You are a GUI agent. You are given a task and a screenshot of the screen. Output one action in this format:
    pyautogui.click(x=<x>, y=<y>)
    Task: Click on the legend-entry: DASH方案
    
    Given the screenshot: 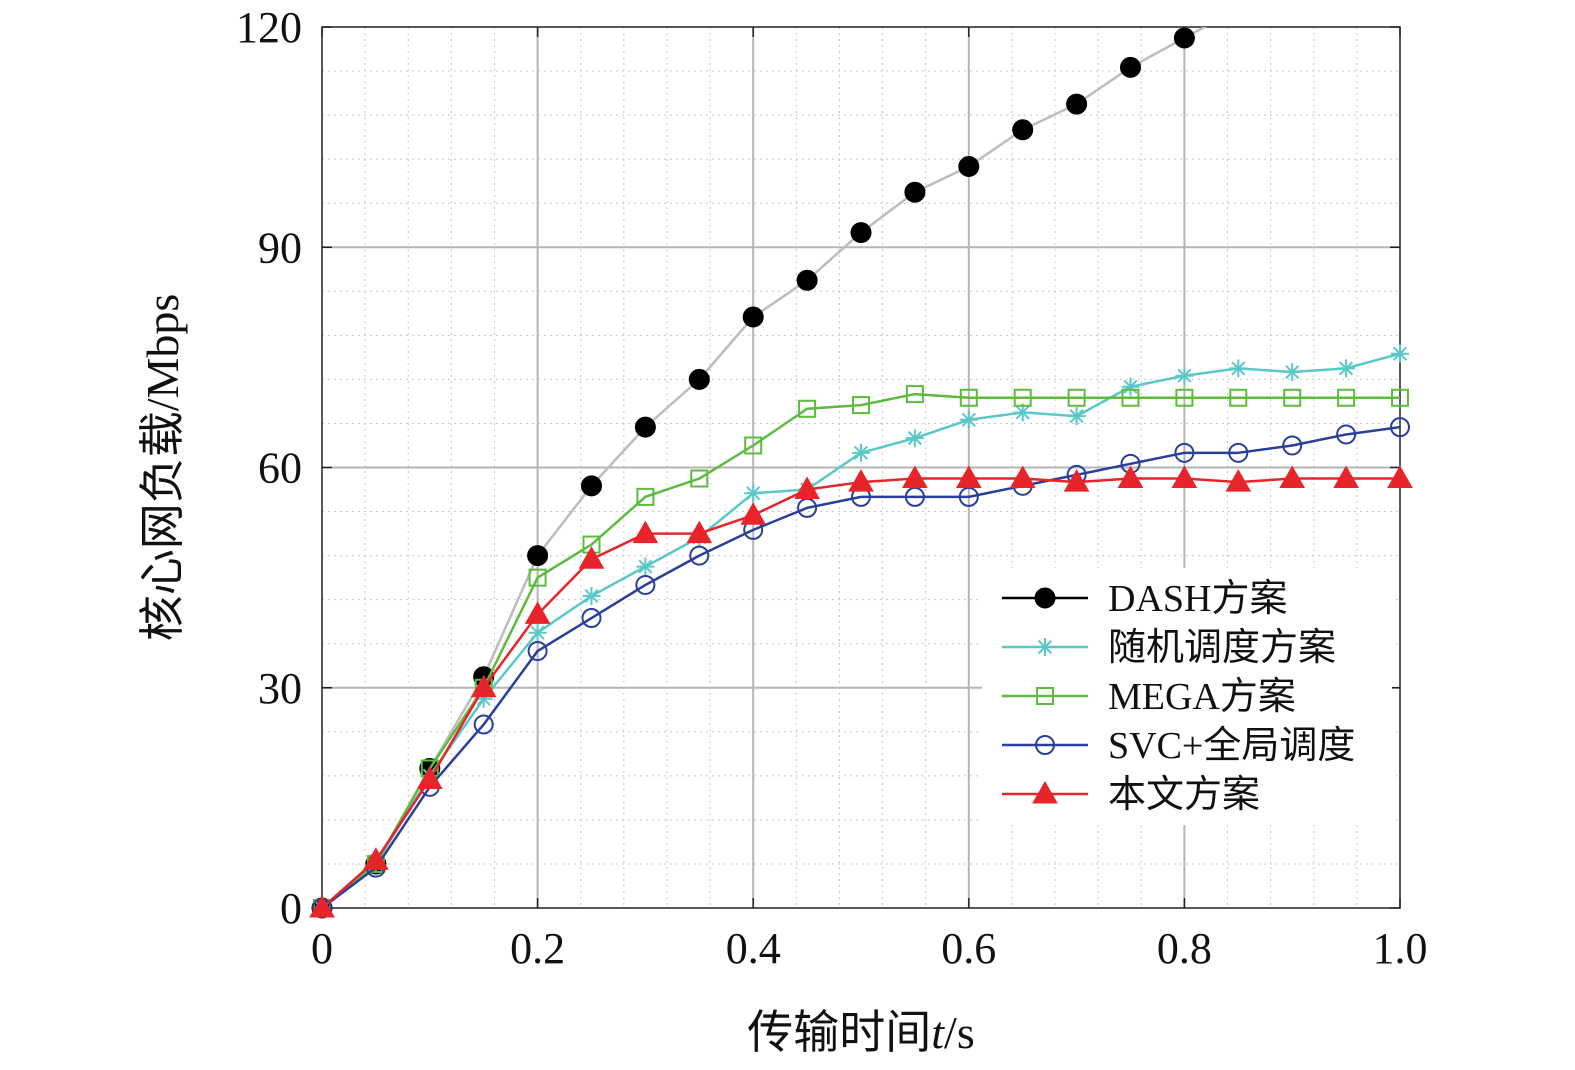 What is the action you would take?
    pyautogui.click(x=1144, y=599)
    